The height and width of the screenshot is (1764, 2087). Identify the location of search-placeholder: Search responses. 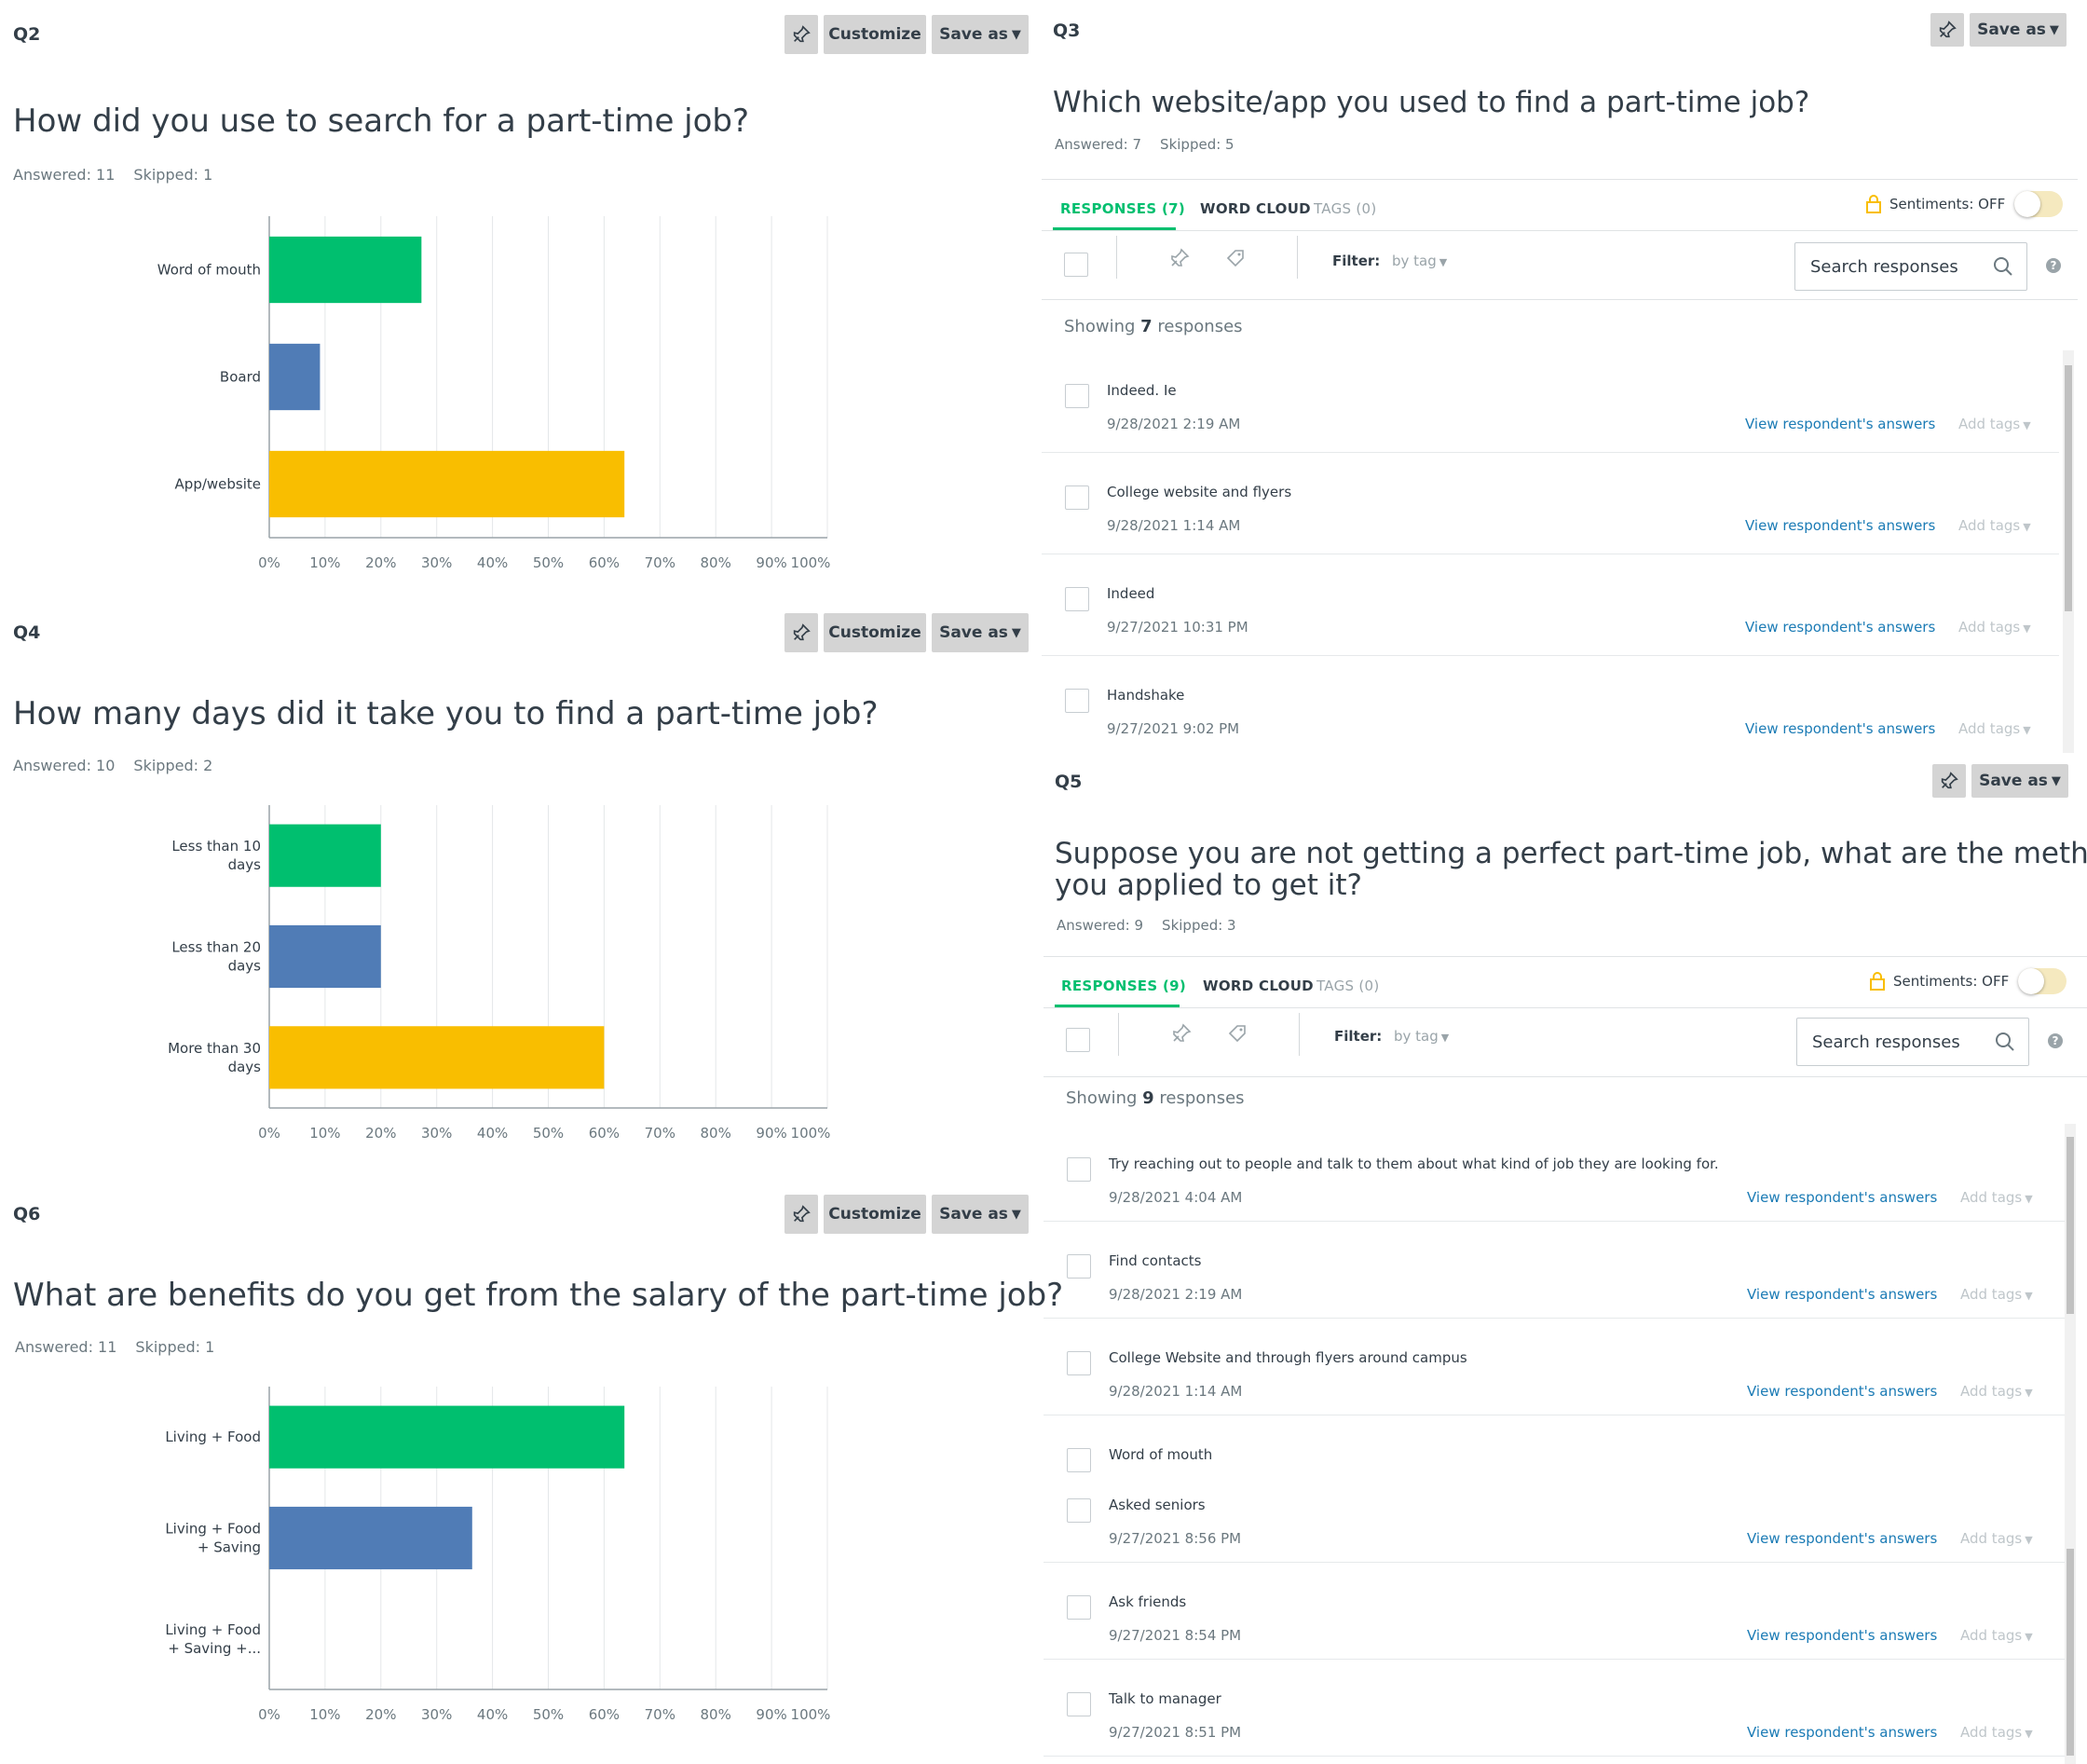
(1884, 267).